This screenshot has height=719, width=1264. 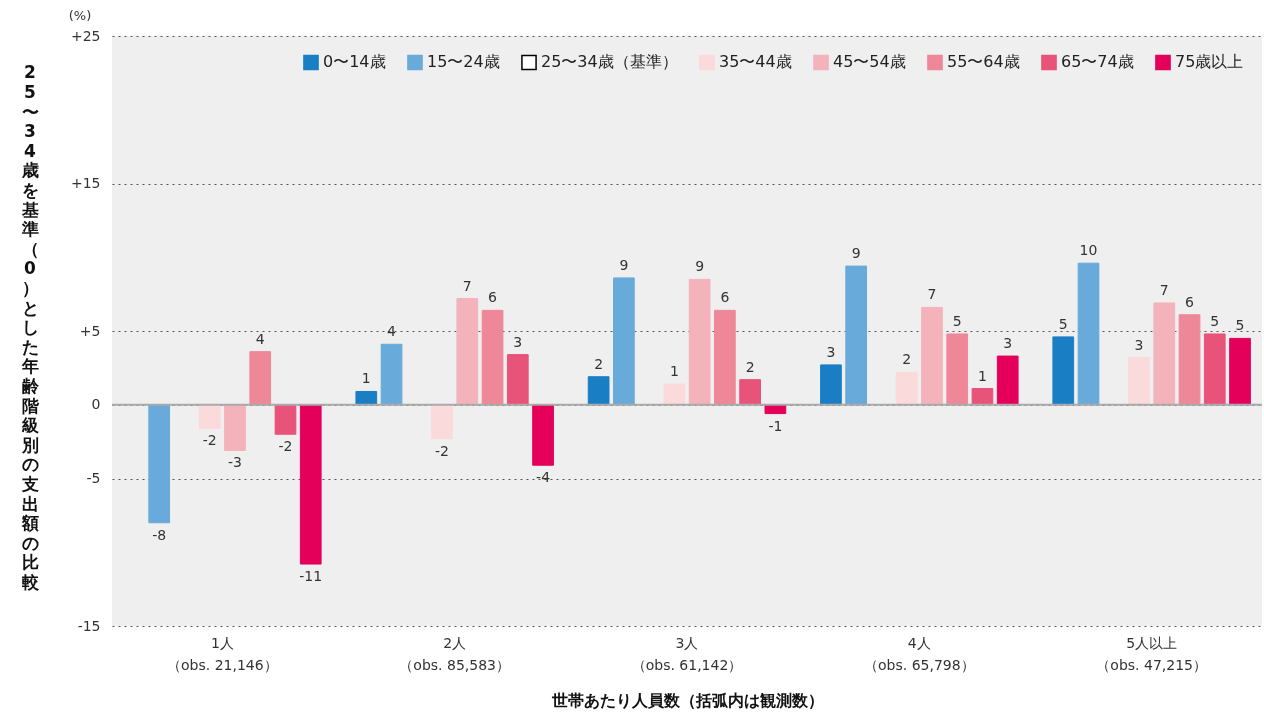 I want to click on legend-label: 35〜44歳, so click(x=755, y=62).